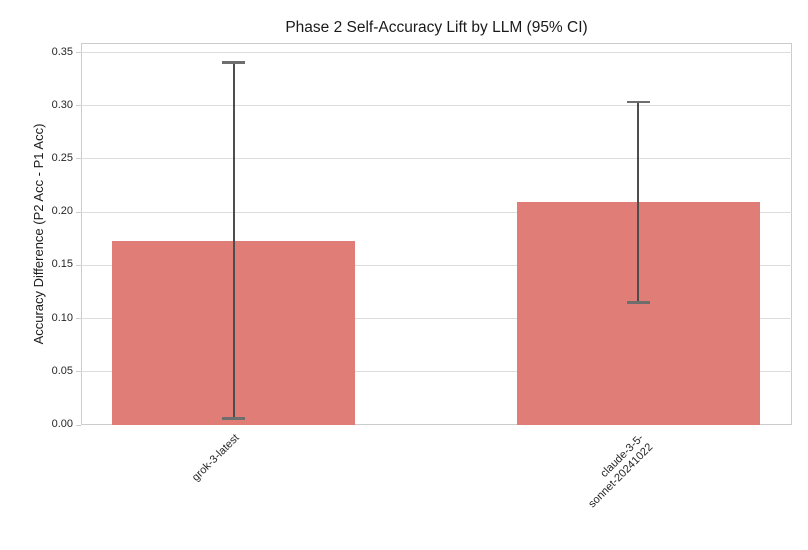 The width and height of the screenshot is (808, 550). I want to click on y-tick-label: 0.05, so click(62, 370).